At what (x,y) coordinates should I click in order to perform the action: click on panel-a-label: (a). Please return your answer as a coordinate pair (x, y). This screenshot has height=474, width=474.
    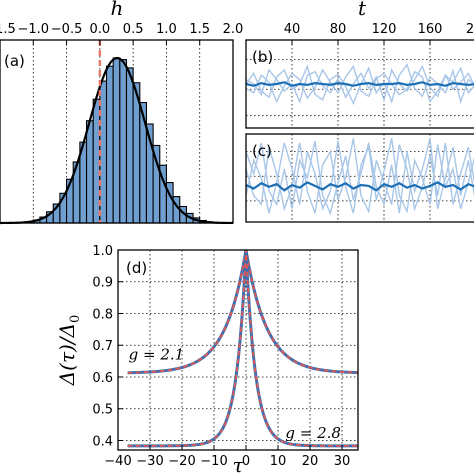
    Looking at the image, I should click on (14, 61).